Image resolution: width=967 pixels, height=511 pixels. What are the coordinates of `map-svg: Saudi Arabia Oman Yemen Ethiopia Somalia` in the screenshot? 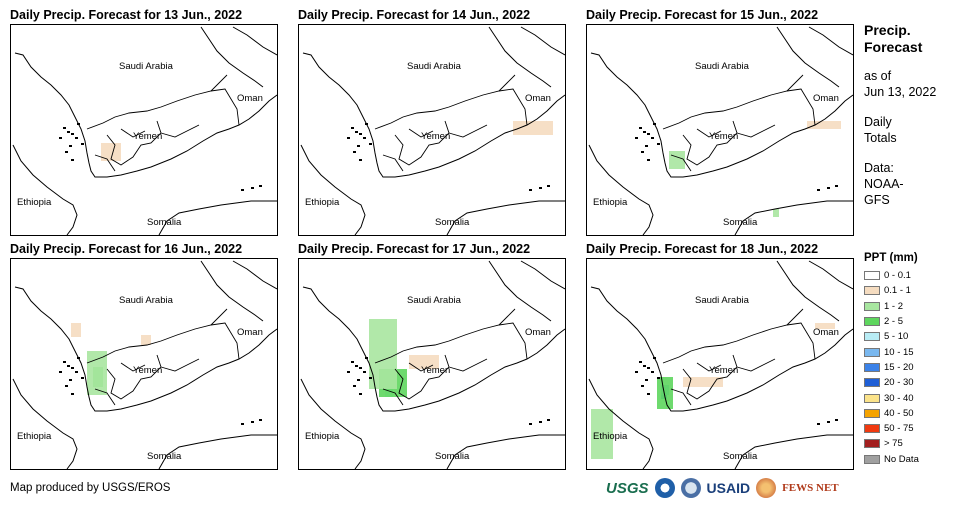 It's located at (432, 130).